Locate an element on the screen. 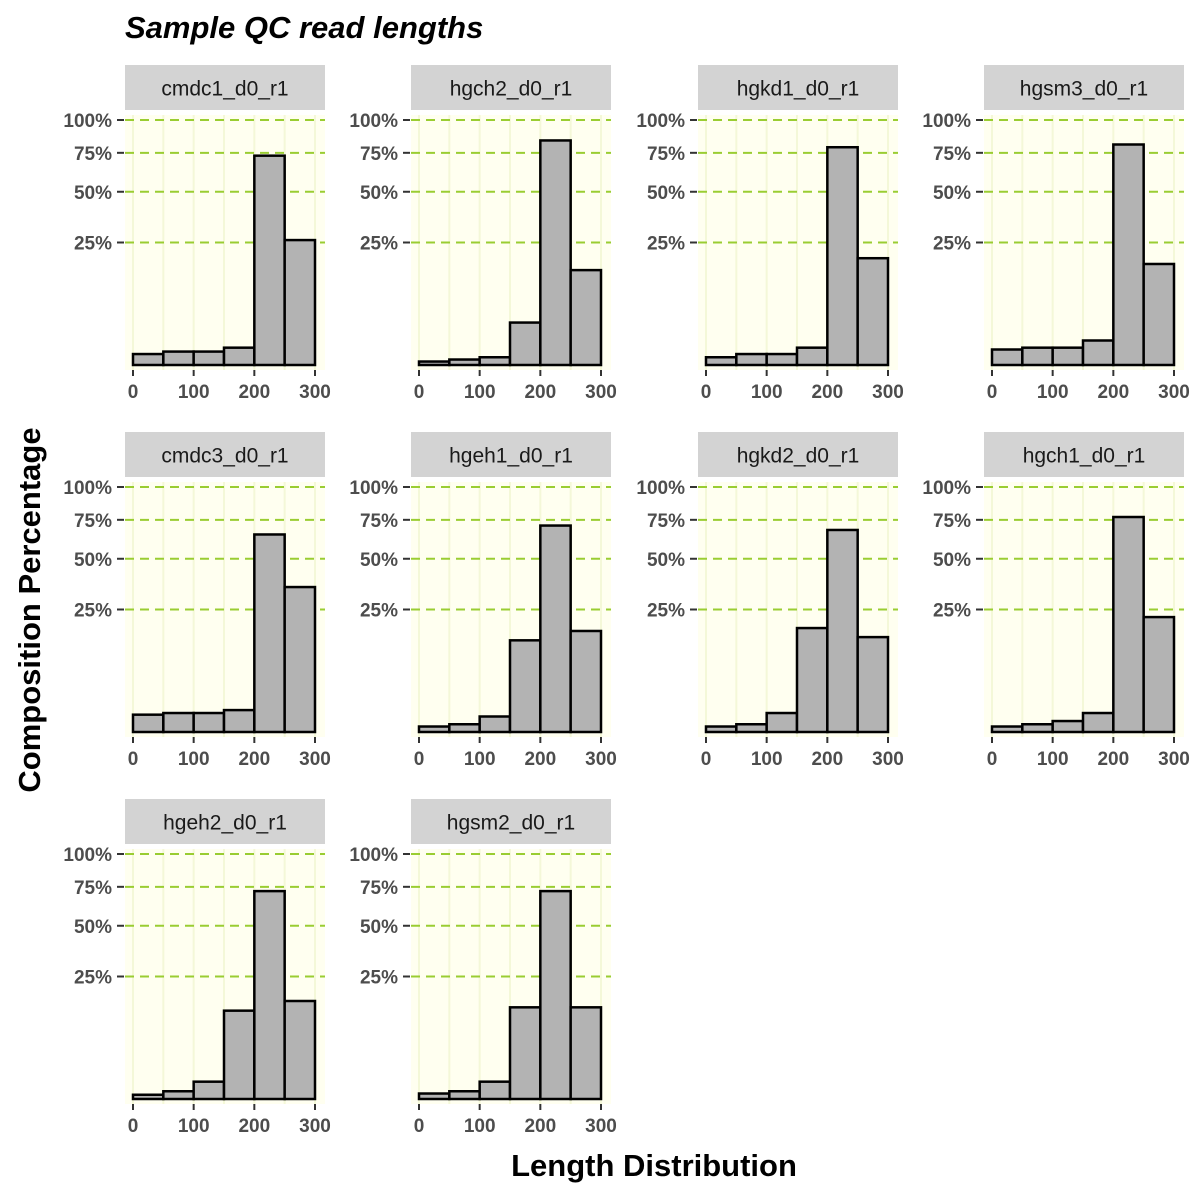  facet-panel: hgch2_d0_r1 100% 75% 50% 25% 0 100 200 300 is located at coordinates (483, 234).